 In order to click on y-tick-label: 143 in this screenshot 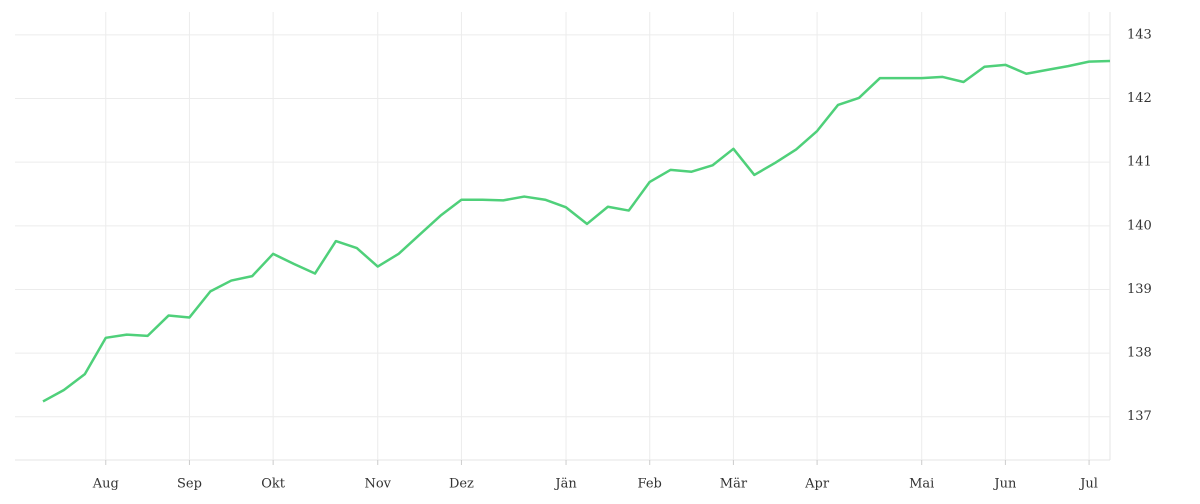, I will do `click(1139, 34)`.